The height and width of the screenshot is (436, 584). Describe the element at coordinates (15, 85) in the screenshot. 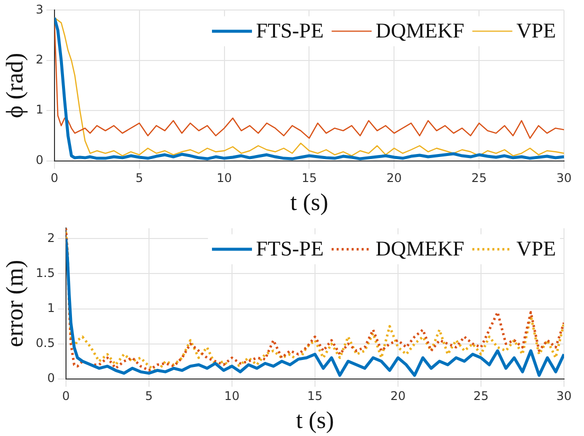

I see `y-axis-title: ϕ (rad)` at that location.